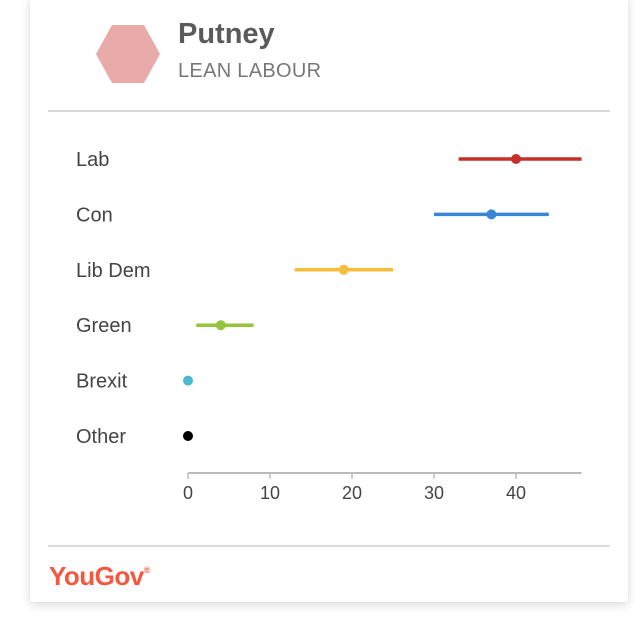 This screenshot has width=640, height=622. I want to click on x-tick-label: 40, so click(516, 493).